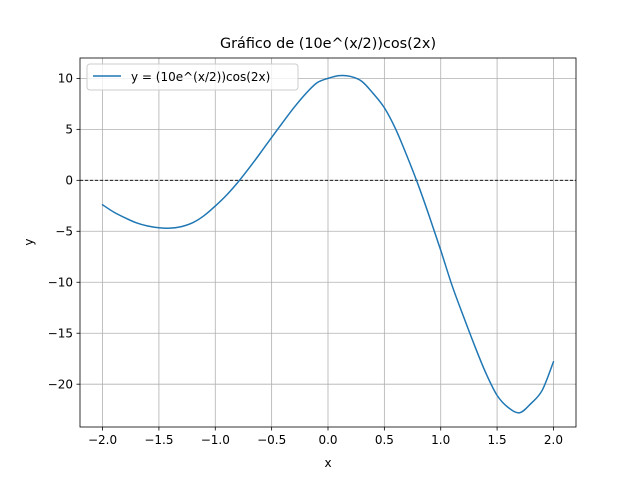  What do you see at coordinates (440, 440) in the screenshot?
I see `x-tick-label: 1.0` at bounding box center [440, 440].